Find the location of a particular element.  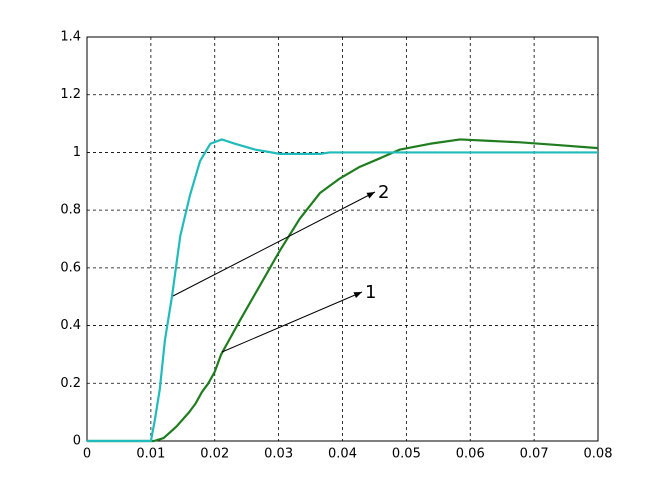

y-tick-label: 0 is located at coordinates (77, 441).